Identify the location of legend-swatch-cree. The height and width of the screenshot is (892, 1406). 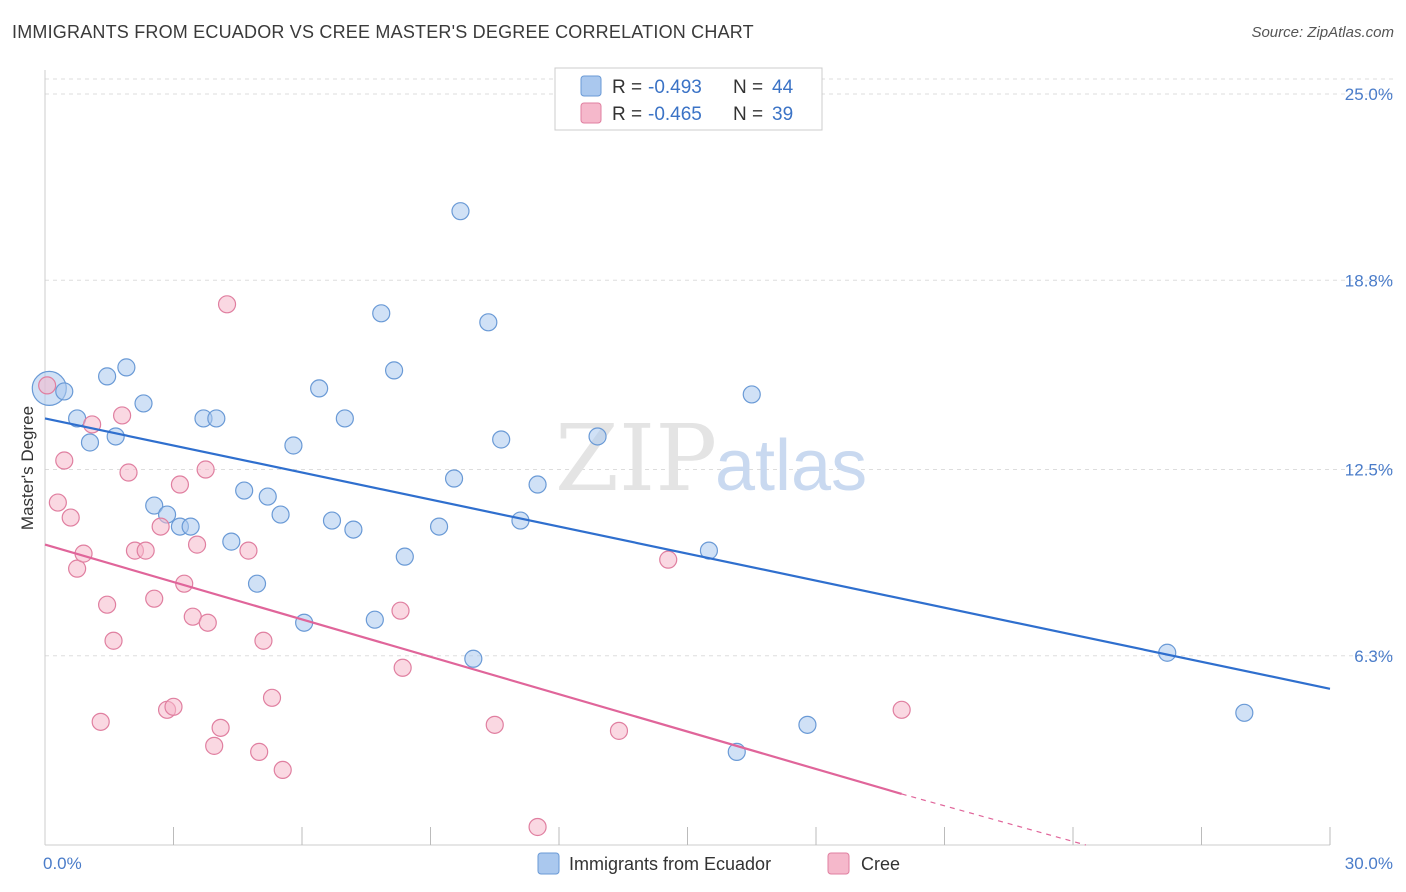
(591, 113).